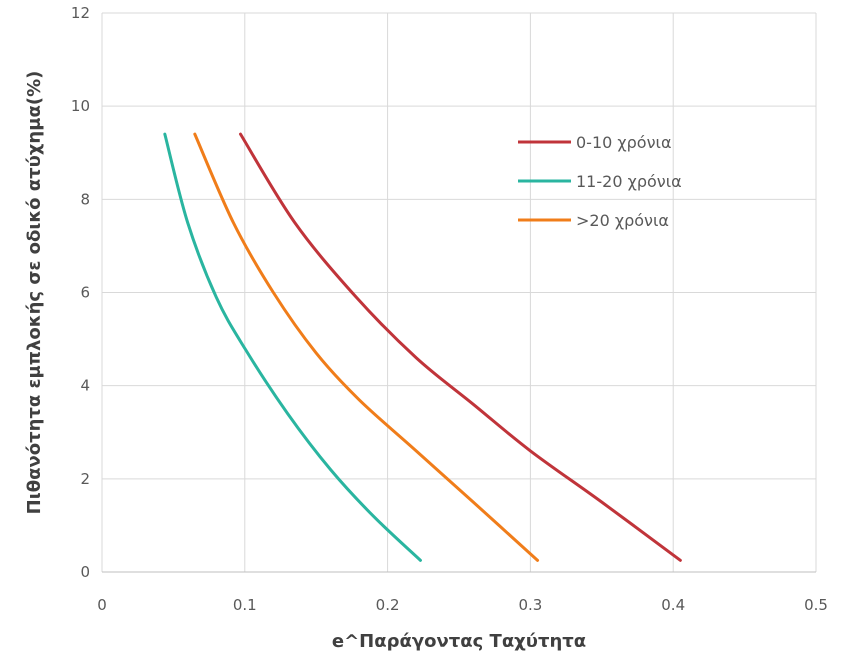 Image resolution: width=858 pixels, height=659 pixels. Describe the element at coordinates (34, 293) in the screenshot. I see `y-axis-title: Πιθανότητα εμπλοκής σε οδικό ατύχημα(%)` at that location.